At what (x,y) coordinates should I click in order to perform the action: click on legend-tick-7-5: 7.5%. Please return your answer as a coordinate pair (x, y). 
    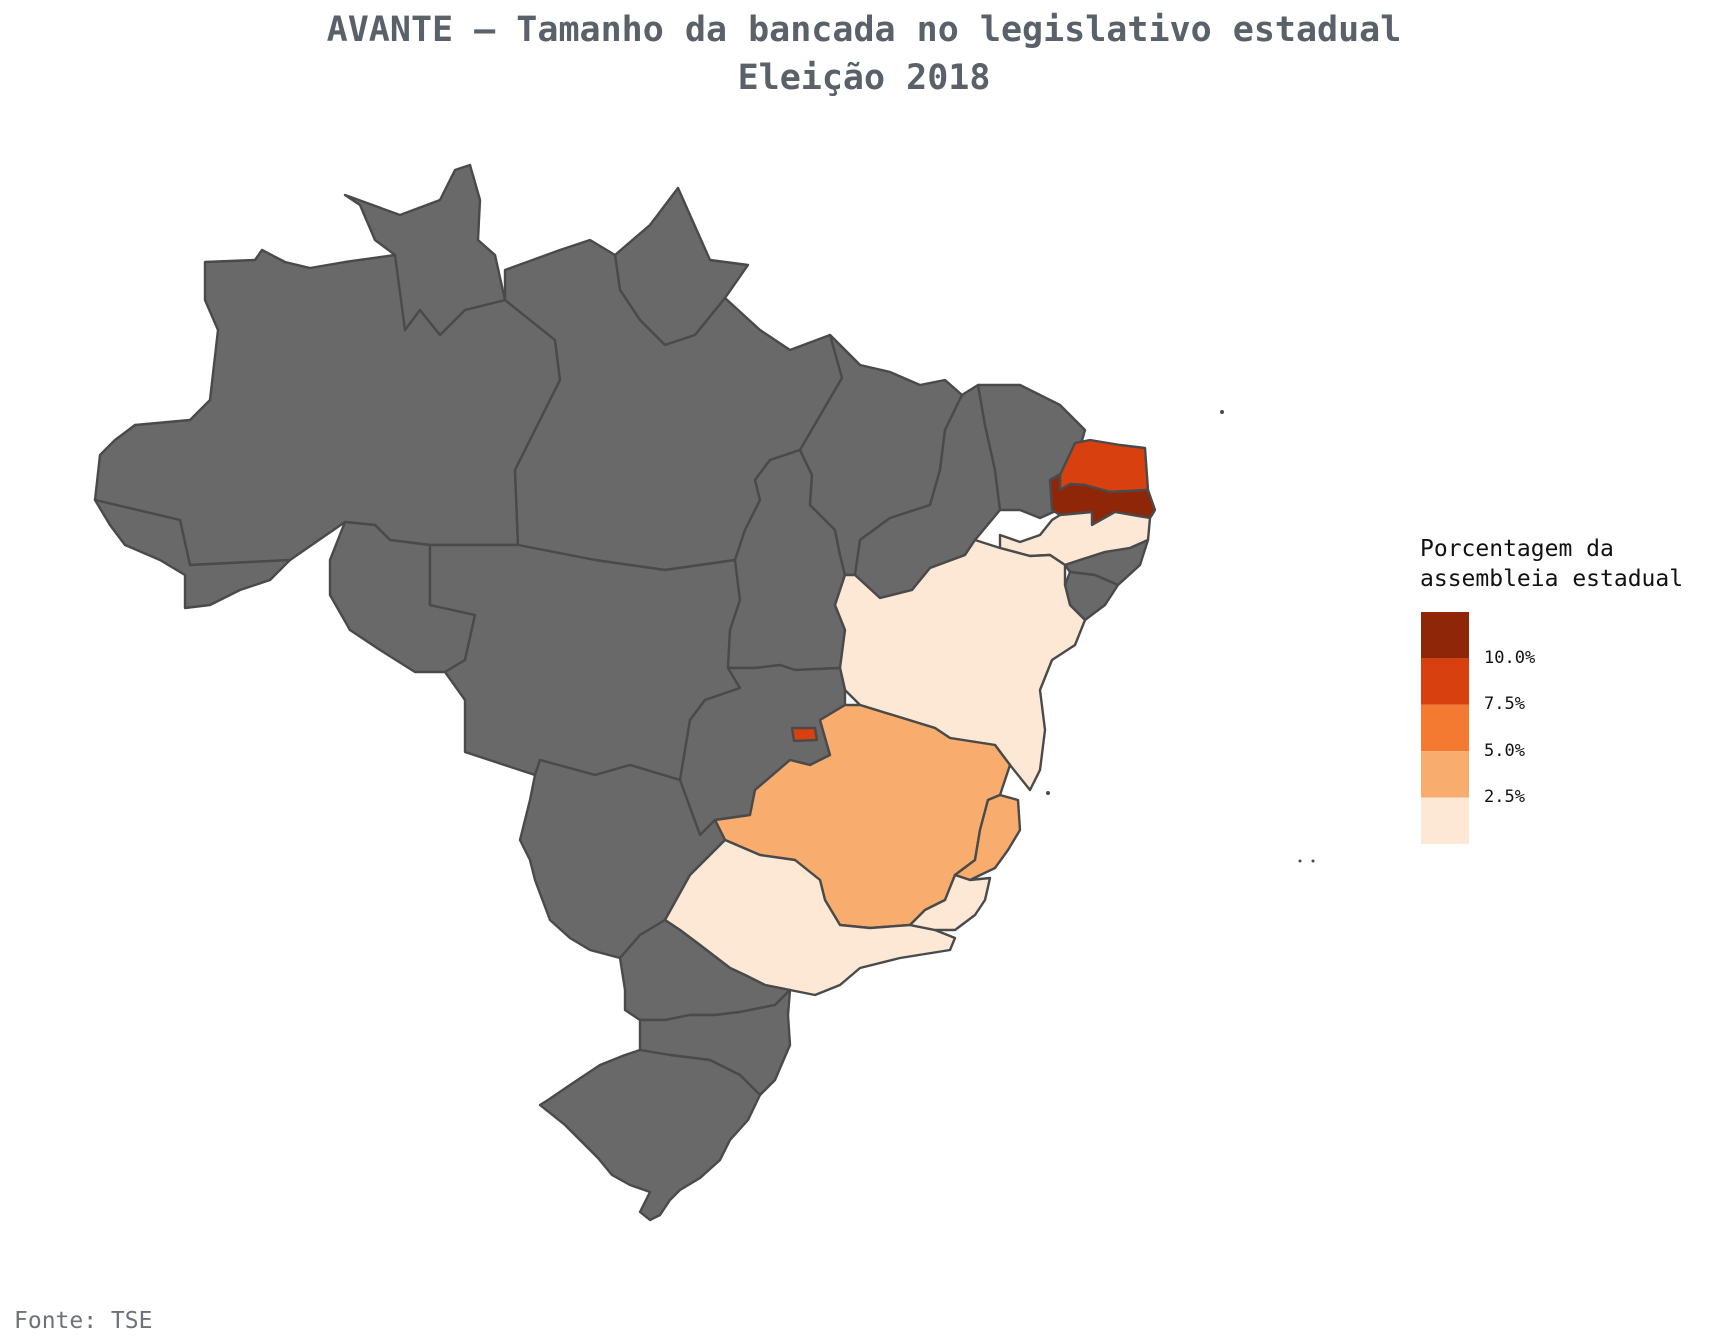
    Looking at the image, I should click on (1504, 704).